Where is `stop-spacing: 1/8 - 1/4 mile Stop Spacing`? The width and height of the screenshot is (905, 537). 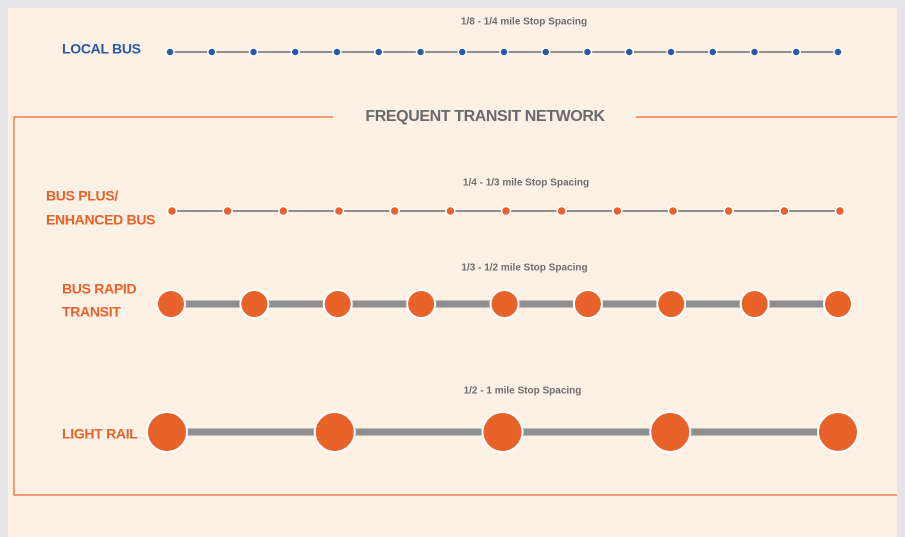
stop-spacing: 1/8 - 1/4 mile Stop Spacing is located at coordinates (524, 22).